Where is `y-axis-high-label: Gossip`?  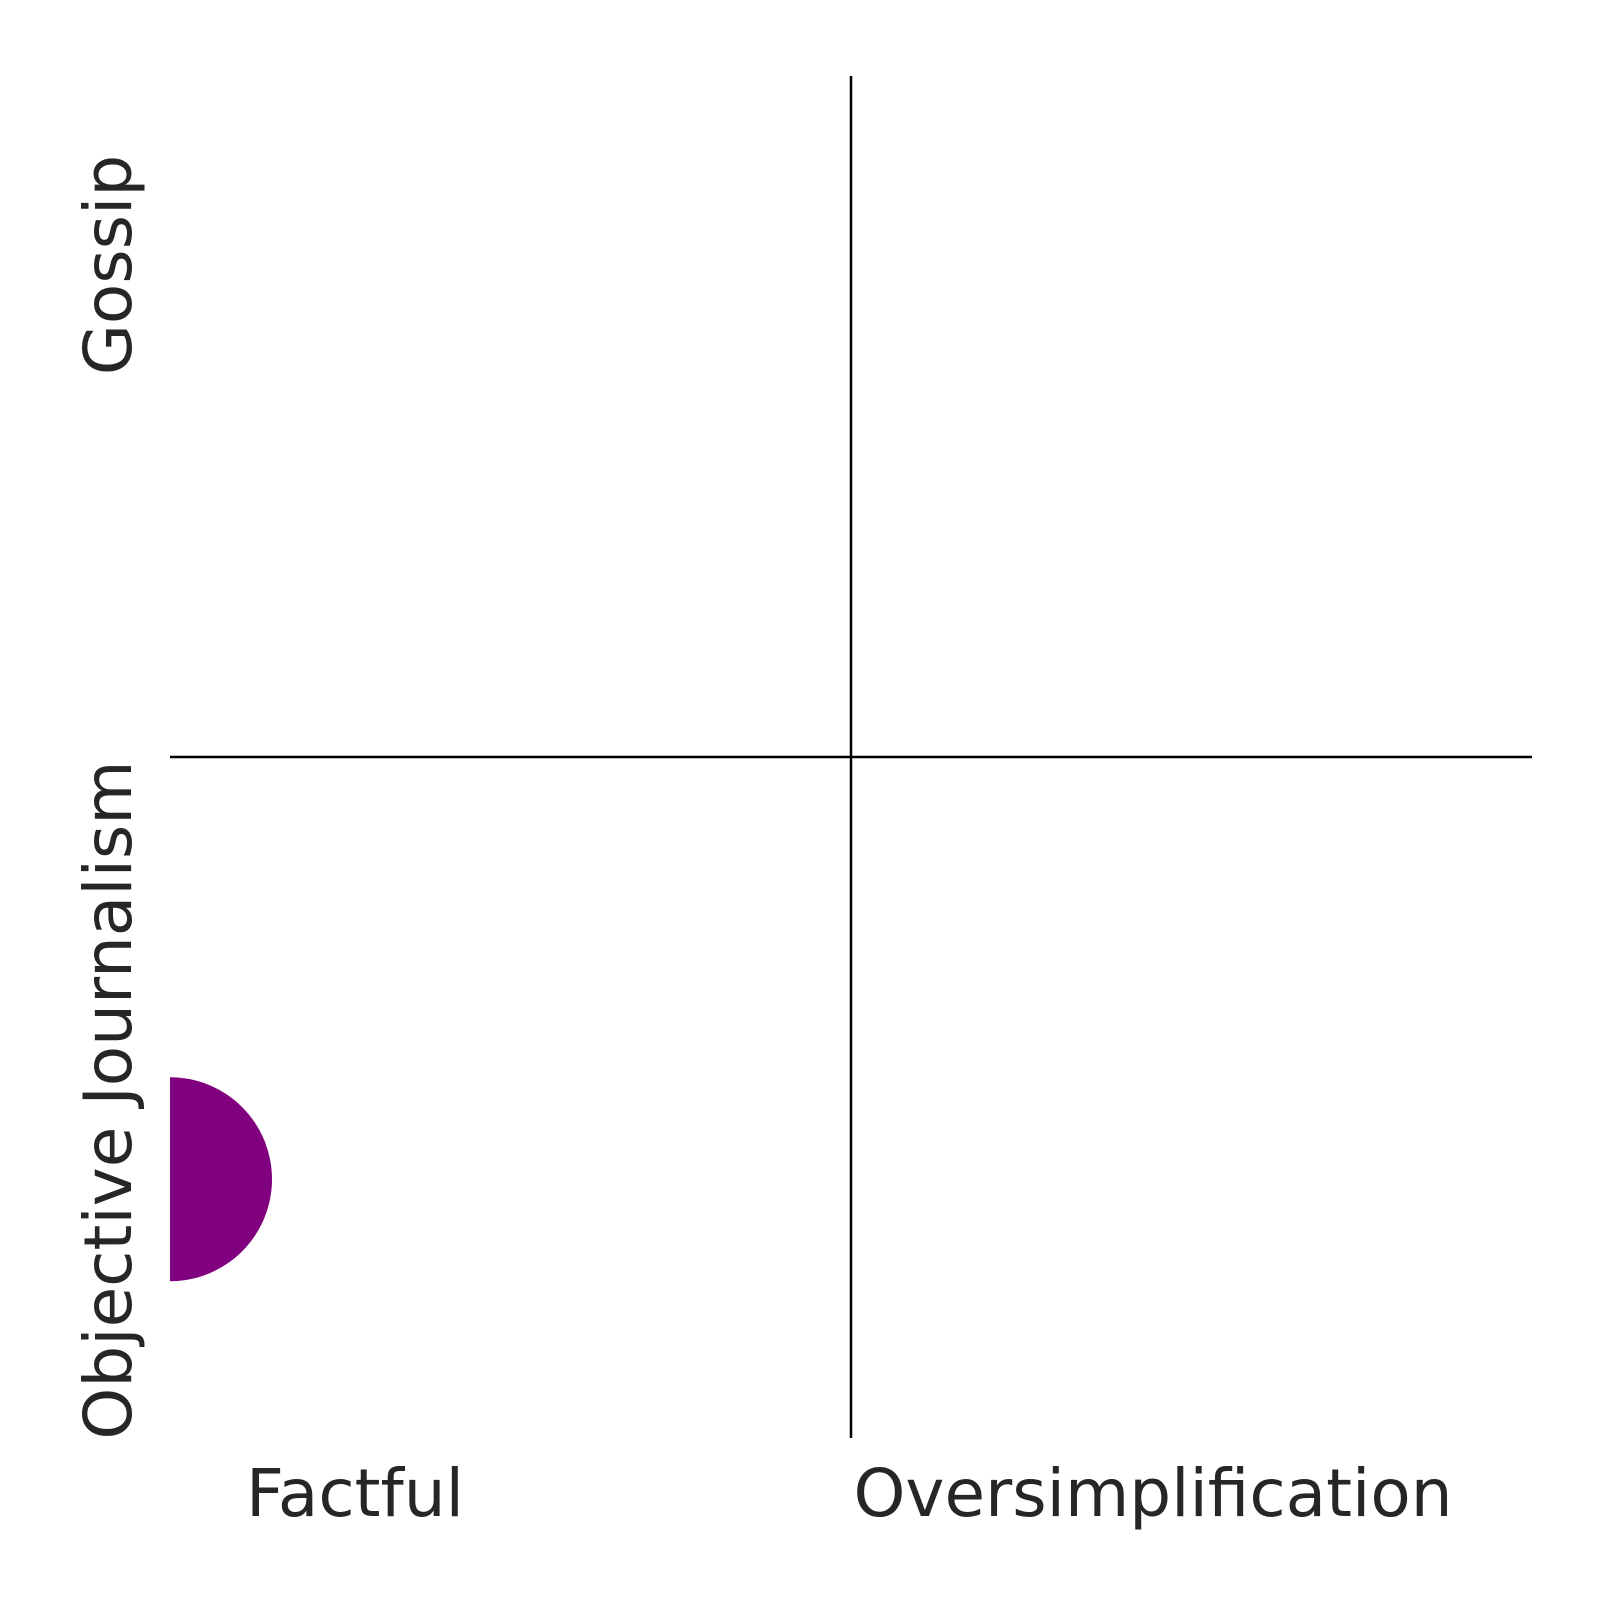 y-axis-high-label: Gossip is located at coordinates (108, 265).